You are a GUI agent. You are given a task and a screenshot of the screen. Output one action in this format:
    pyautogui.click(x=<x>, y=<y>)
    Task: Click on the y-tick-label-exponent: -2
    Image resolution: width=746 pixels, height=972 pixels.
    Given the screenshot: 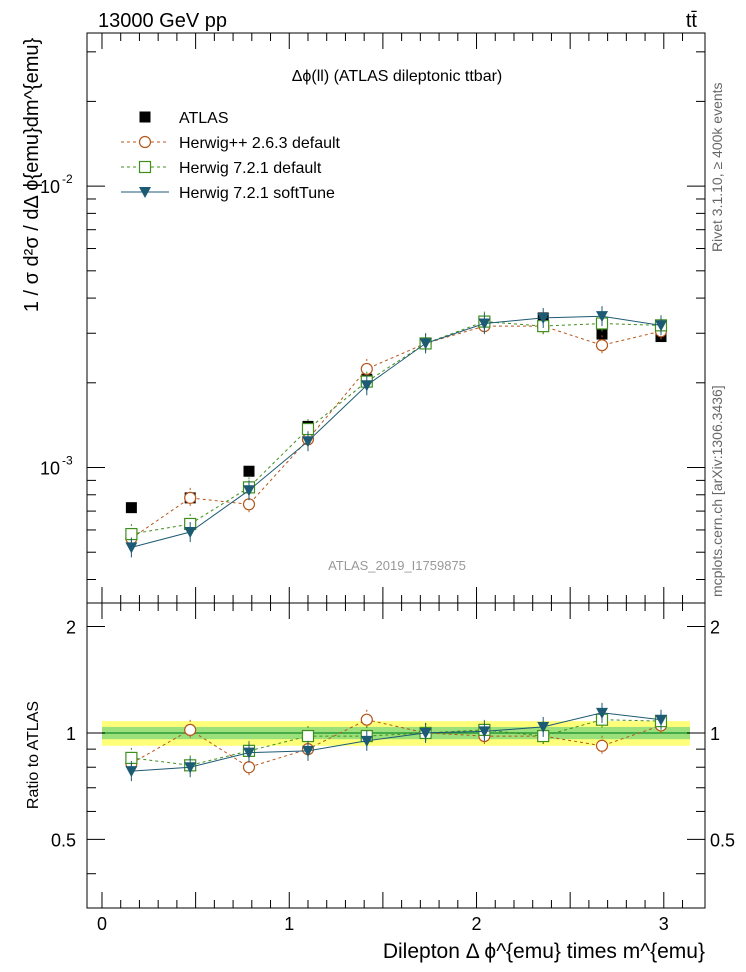 What is the action you would take?
    pyautogui.click(x=67, y=179)
    